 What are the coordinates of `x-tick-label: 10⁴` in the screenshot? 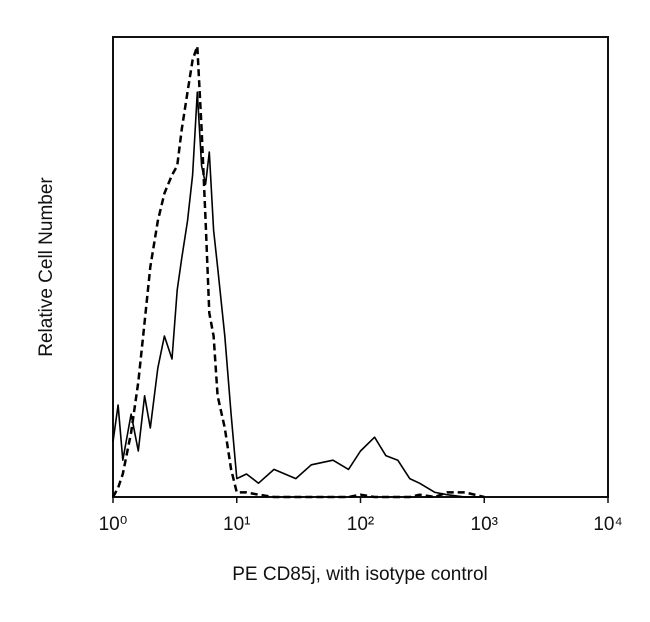 It's located at (607, 524).